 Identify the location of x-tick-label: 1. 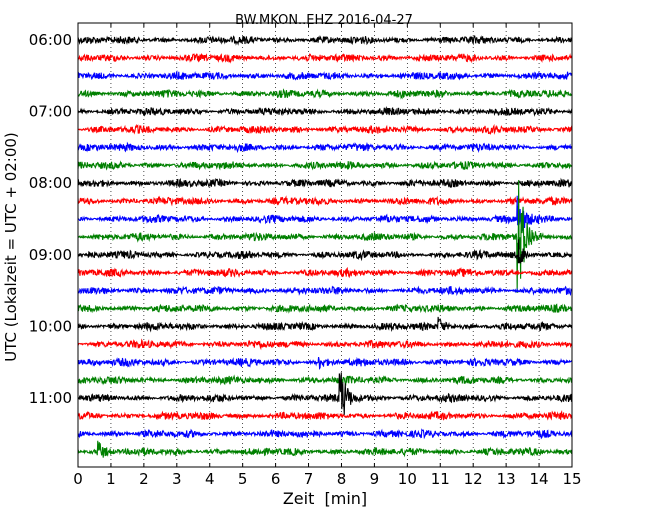
(111, 479).